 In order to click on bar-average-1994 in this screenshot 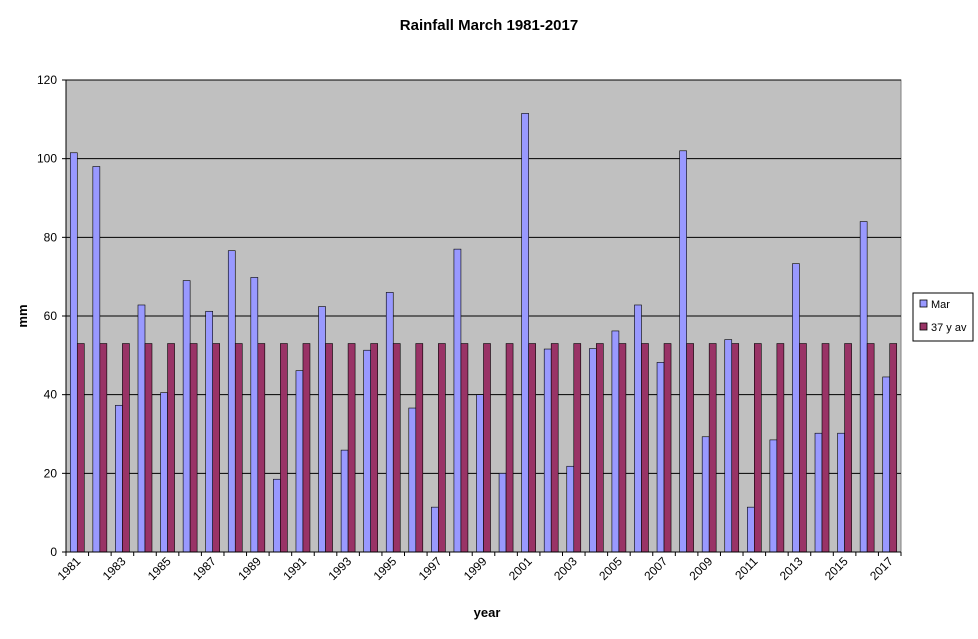, I will do `click(374, 448)`.